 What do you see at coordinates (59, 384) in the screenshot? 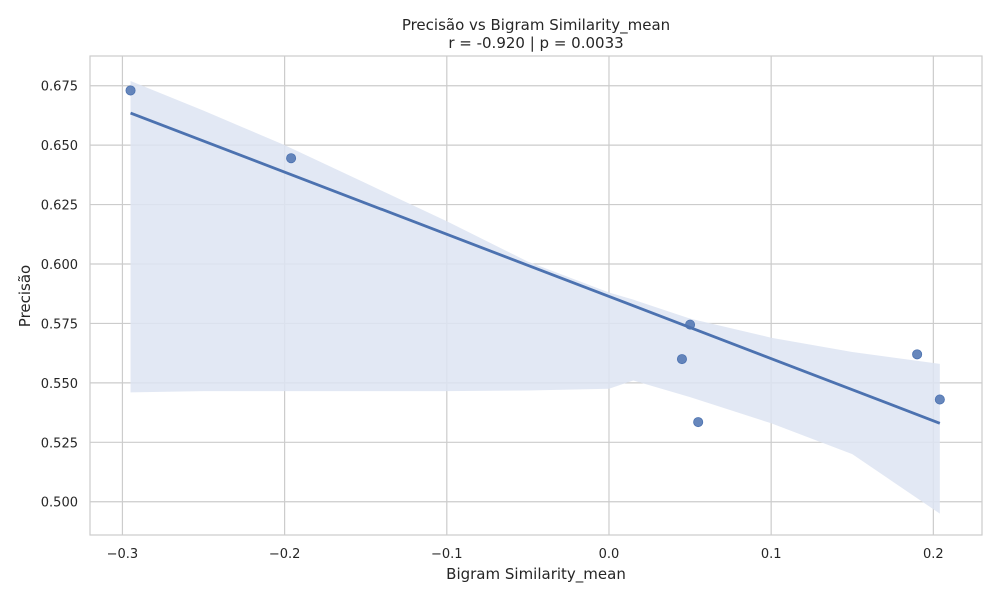
I see `y-tick-label: 0.550` at bounding box center [59, 384].